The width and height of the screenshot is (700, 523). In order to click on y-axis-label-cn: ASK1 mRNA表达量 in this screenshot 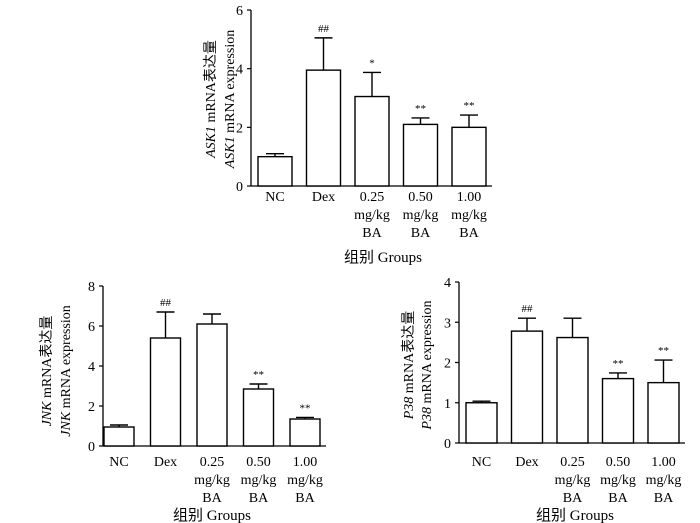, I will do `click(211, 99)`.